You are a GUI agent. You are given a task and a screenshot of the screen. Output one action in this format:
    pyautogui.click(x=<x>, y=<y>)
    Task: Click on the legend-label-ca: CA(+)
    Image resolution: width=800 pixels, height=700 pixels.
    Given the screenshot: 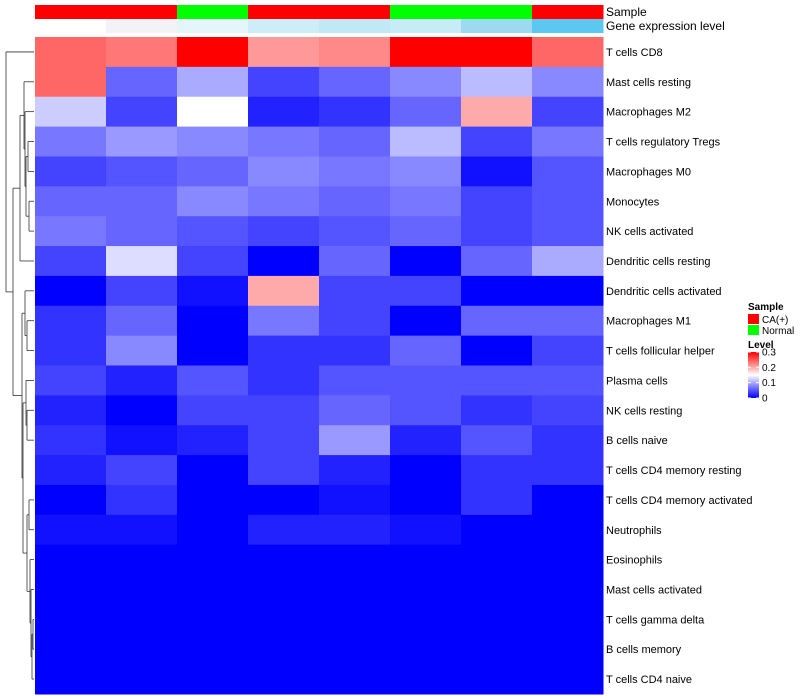 What is the action you would take?
    pyautogui.click(x=775, y=320)
    